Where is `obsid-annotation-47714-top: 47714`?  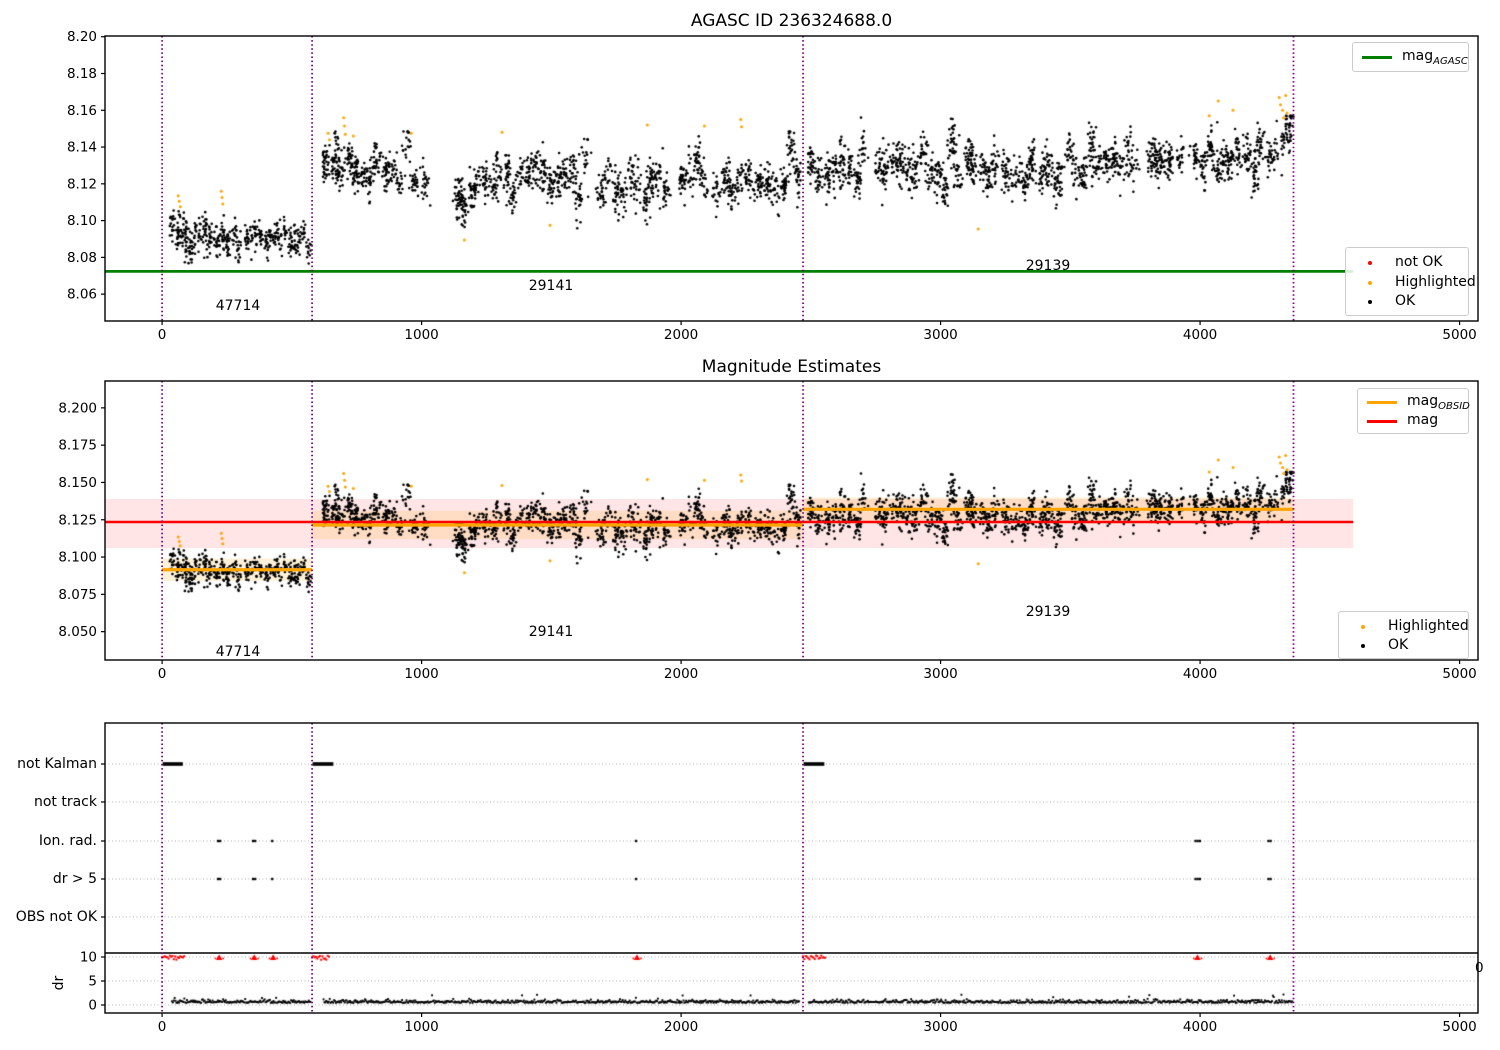
obsid-annotation-47714-top: 47714 is located at coordinates (238, 306).